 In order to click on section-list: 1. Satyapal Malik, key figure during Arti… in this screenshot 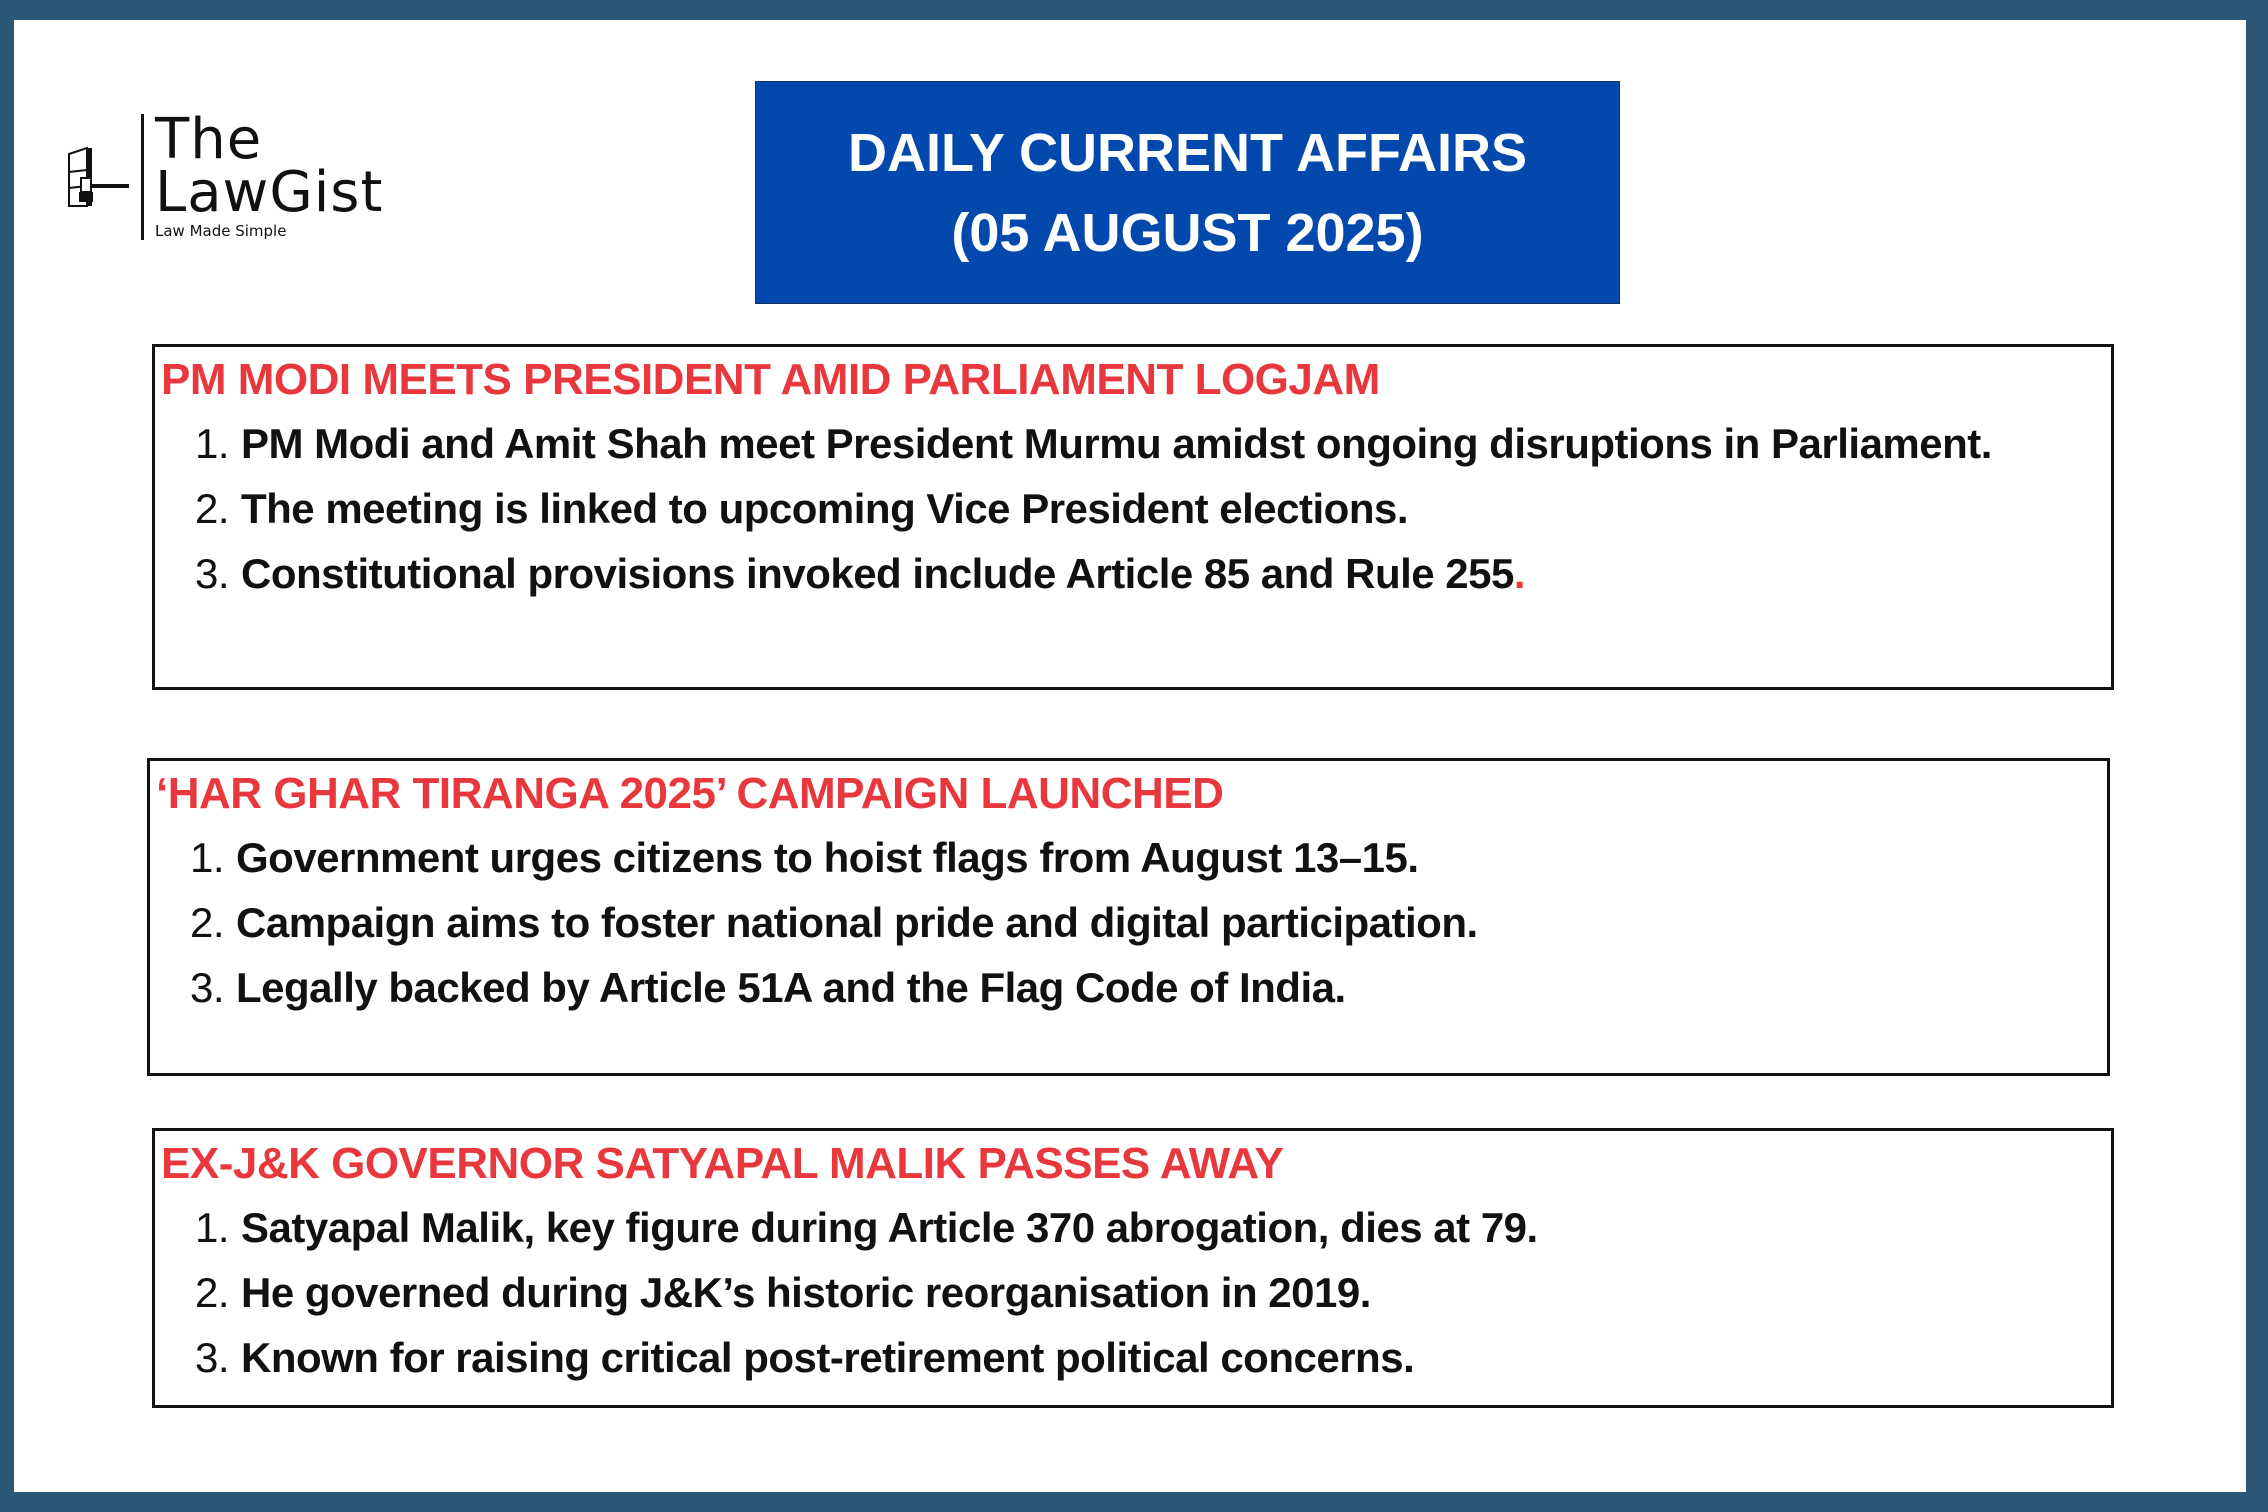, I will do `click(1133, 1292)`.